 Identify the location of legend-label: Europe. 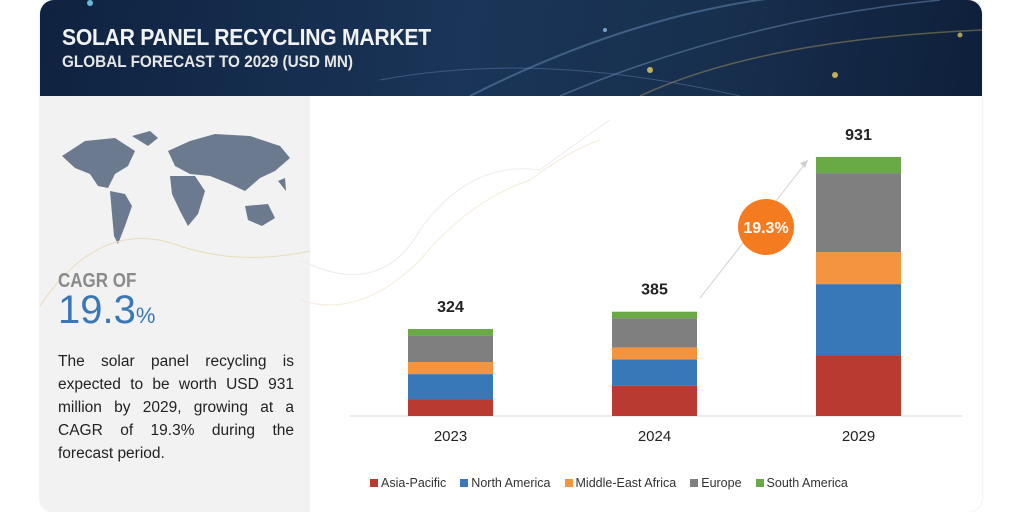
(721, 483).